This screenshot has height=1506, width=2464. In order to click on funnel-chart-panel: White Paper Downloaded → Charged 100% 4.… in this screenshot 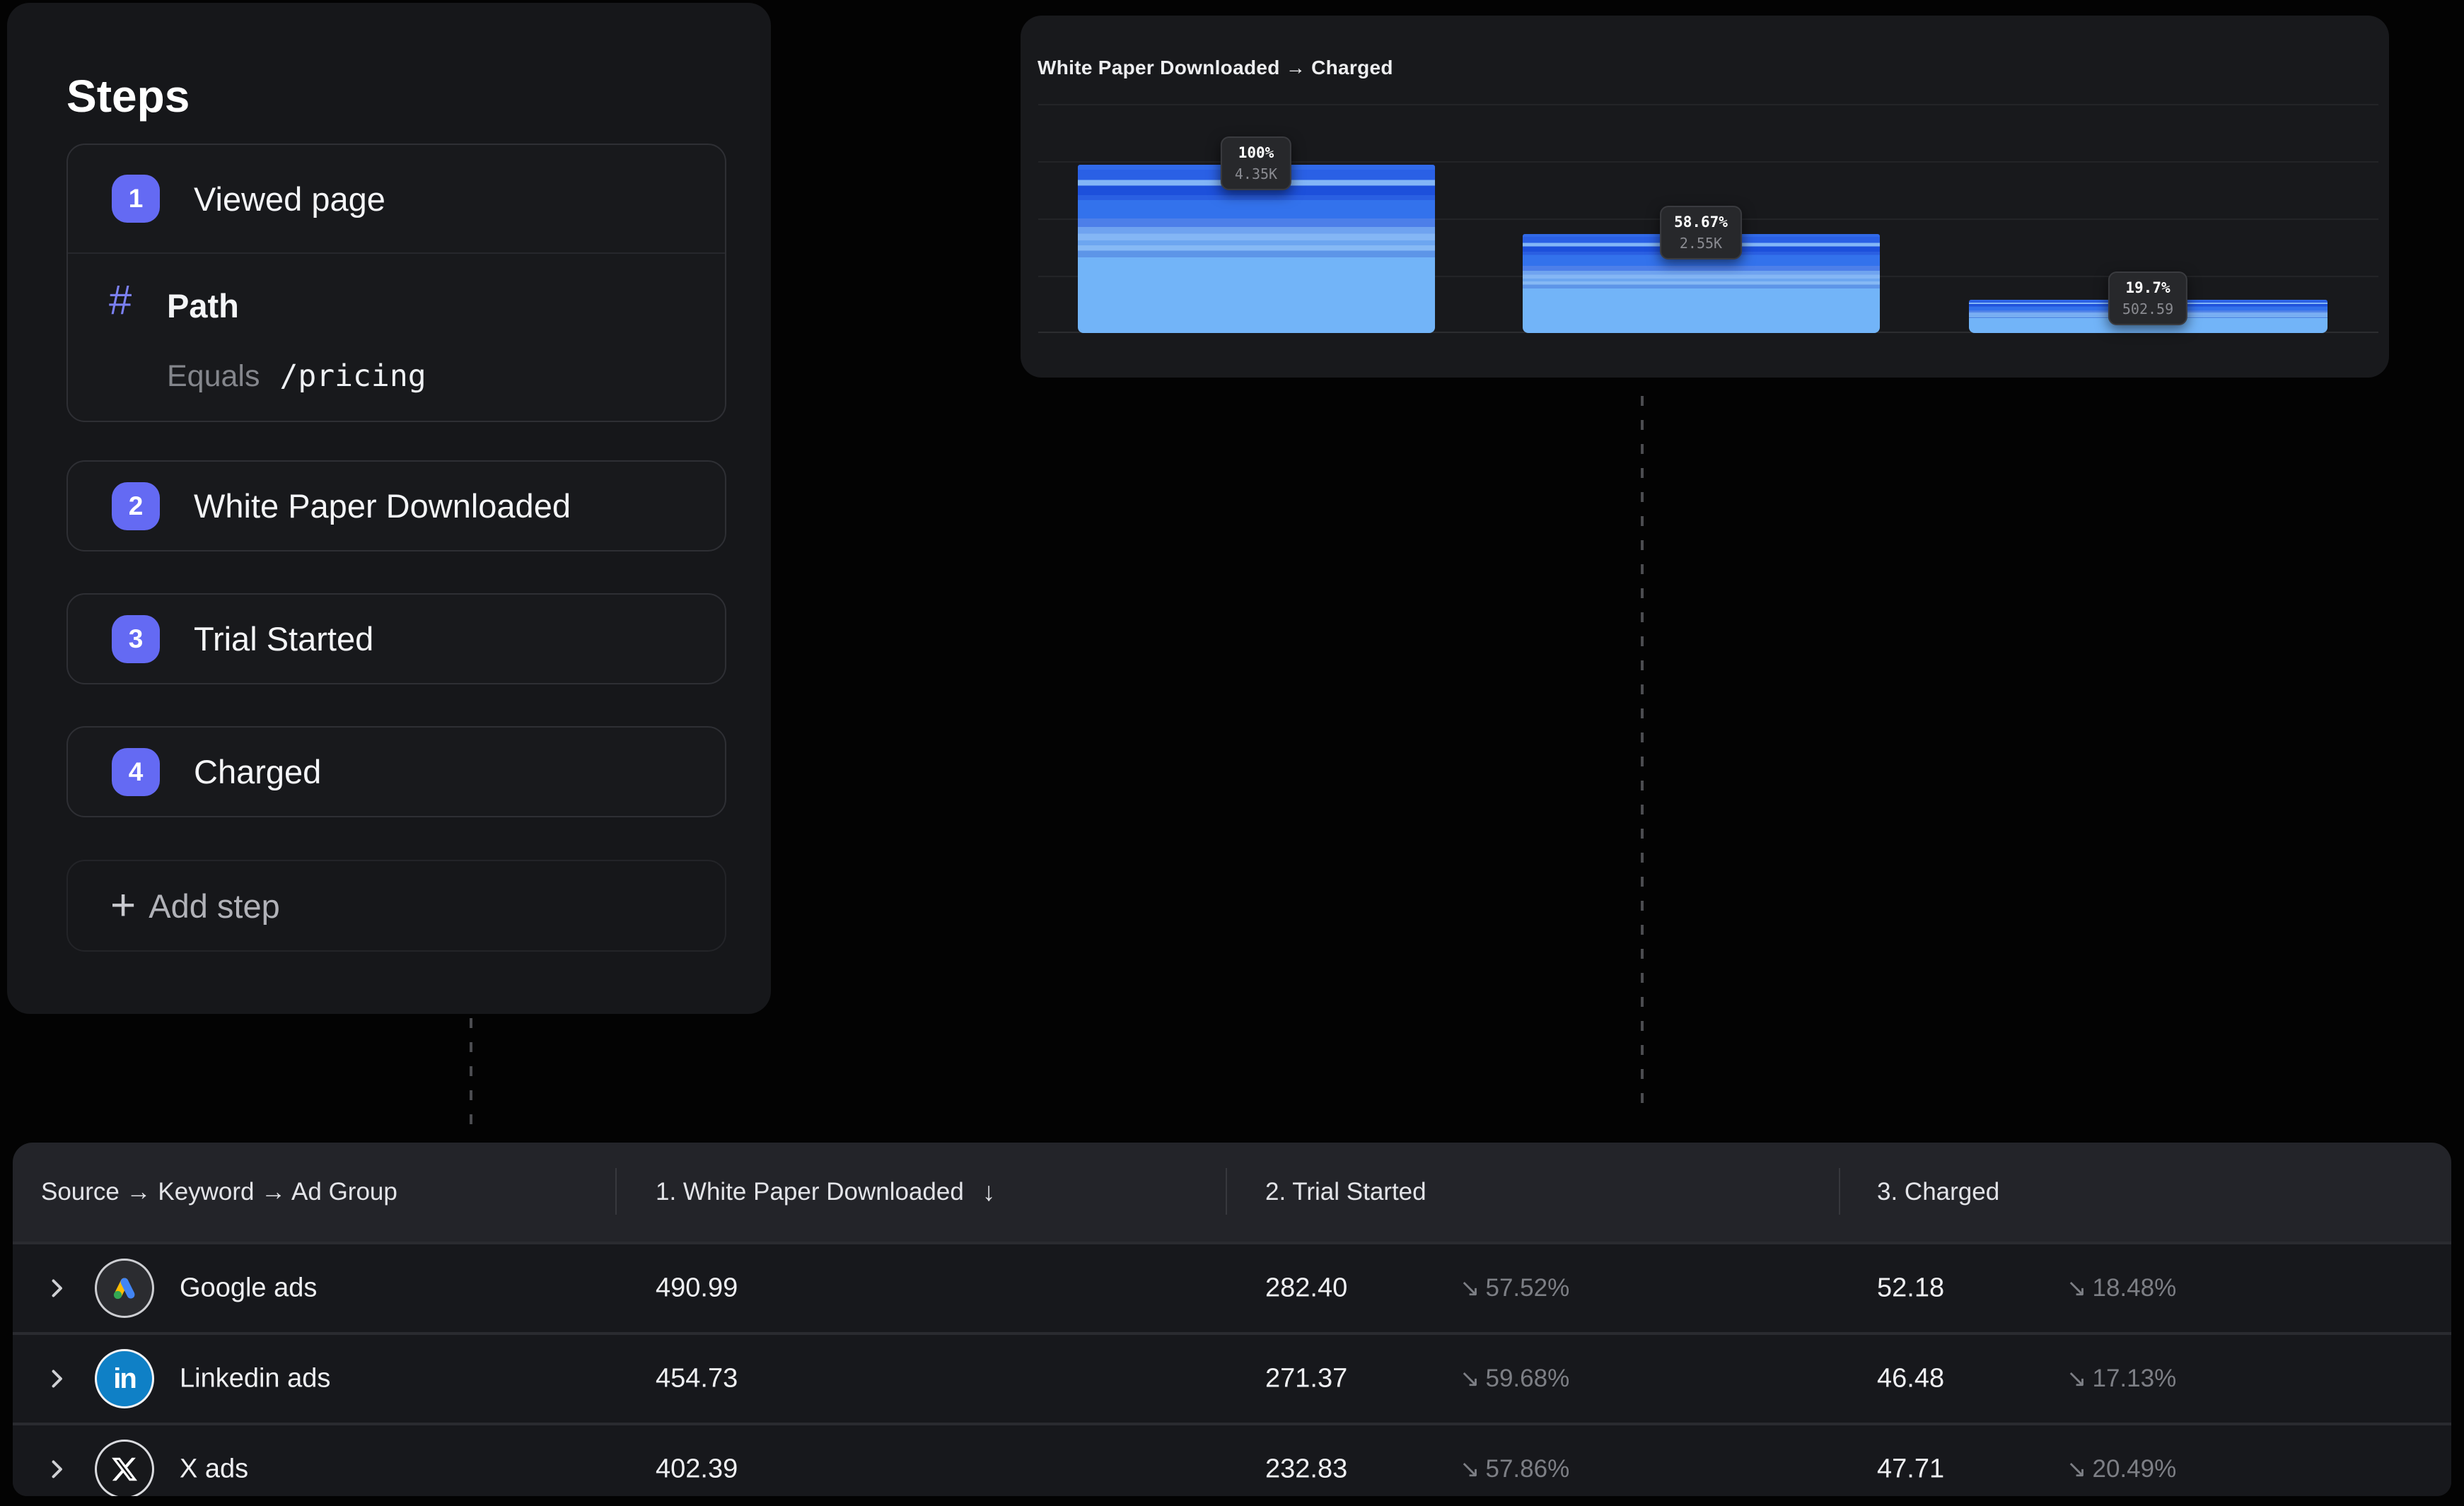, I will do `click(1705, 197)`.